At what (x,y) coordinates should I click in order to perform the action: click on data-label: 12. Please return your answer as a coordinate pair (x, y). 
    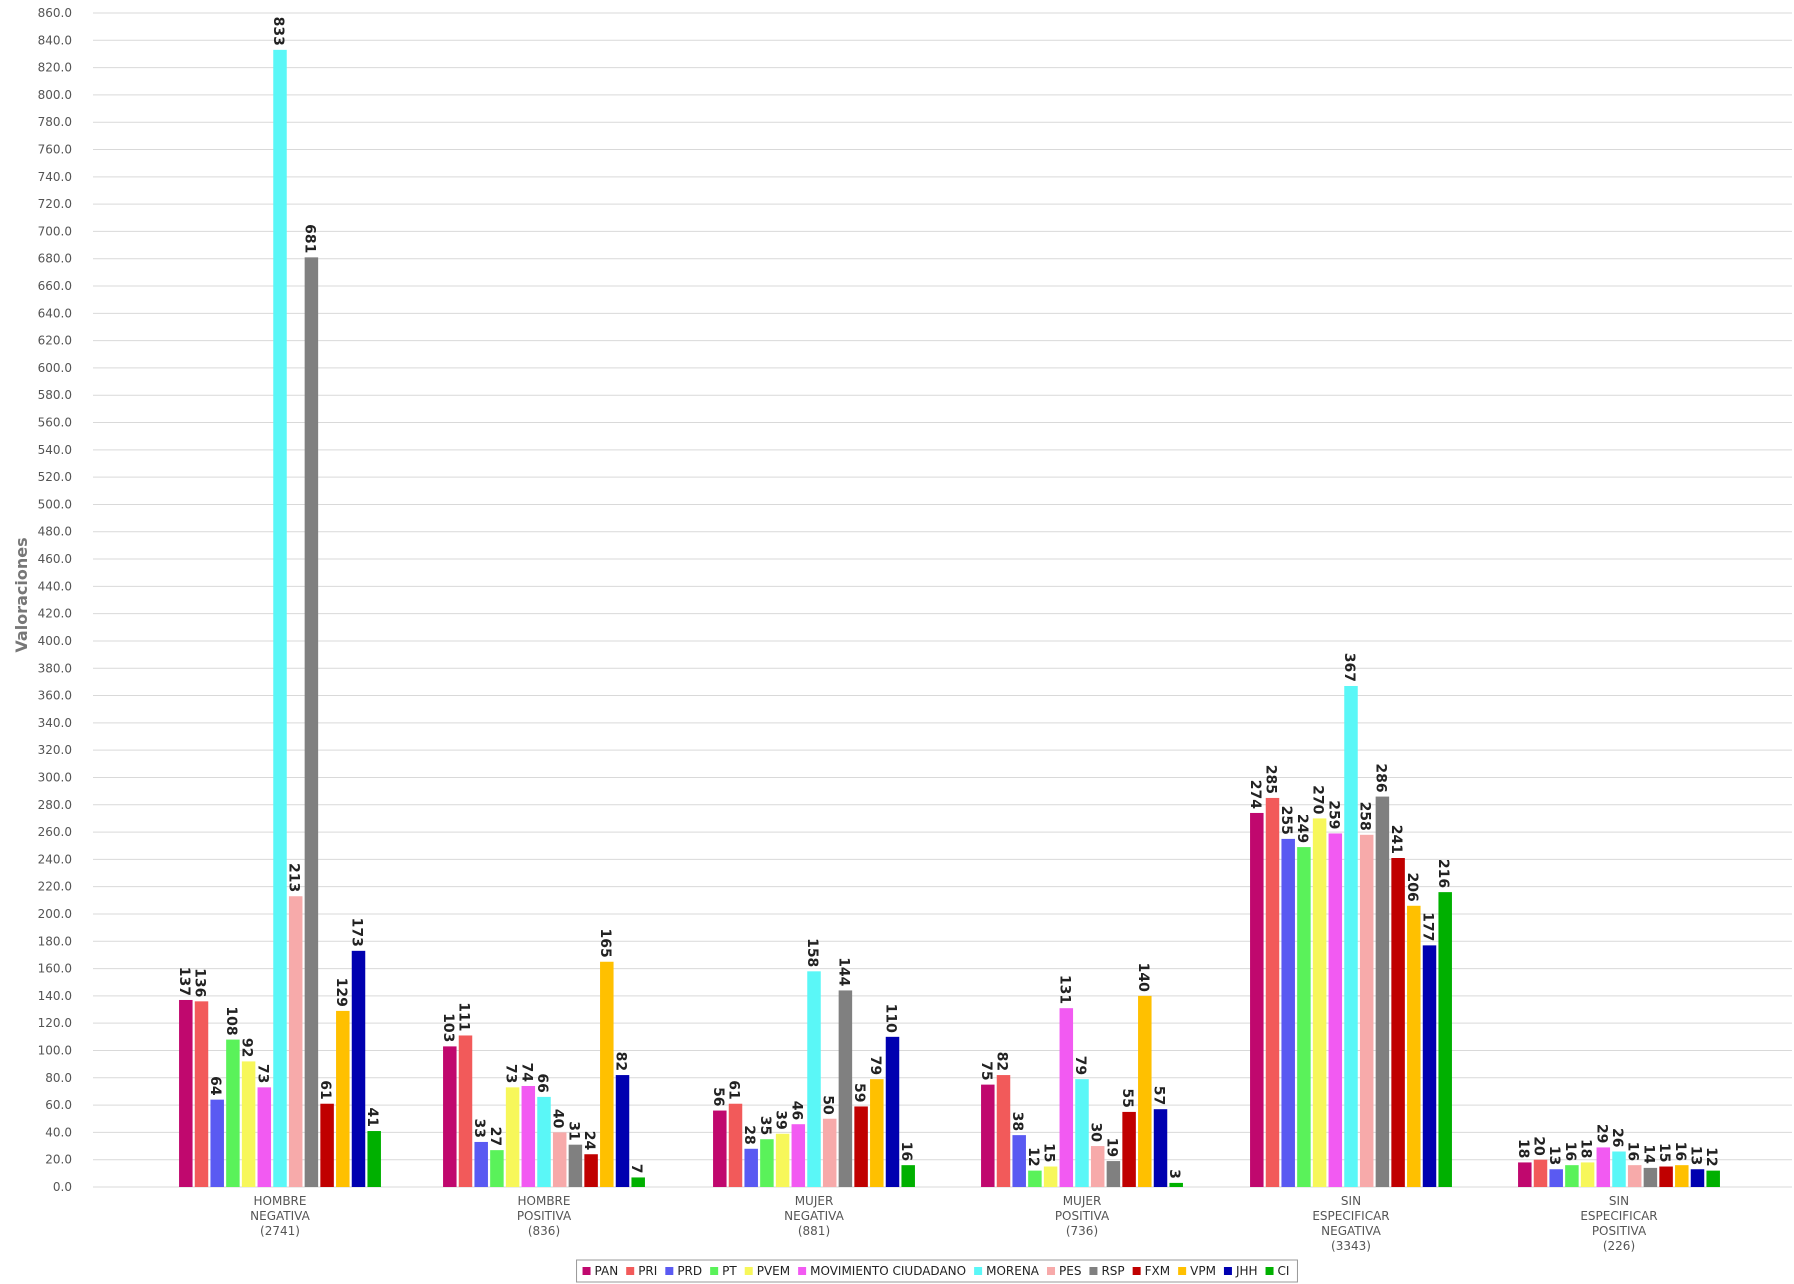
    Looking at the image, I should click on (1033, 1156).